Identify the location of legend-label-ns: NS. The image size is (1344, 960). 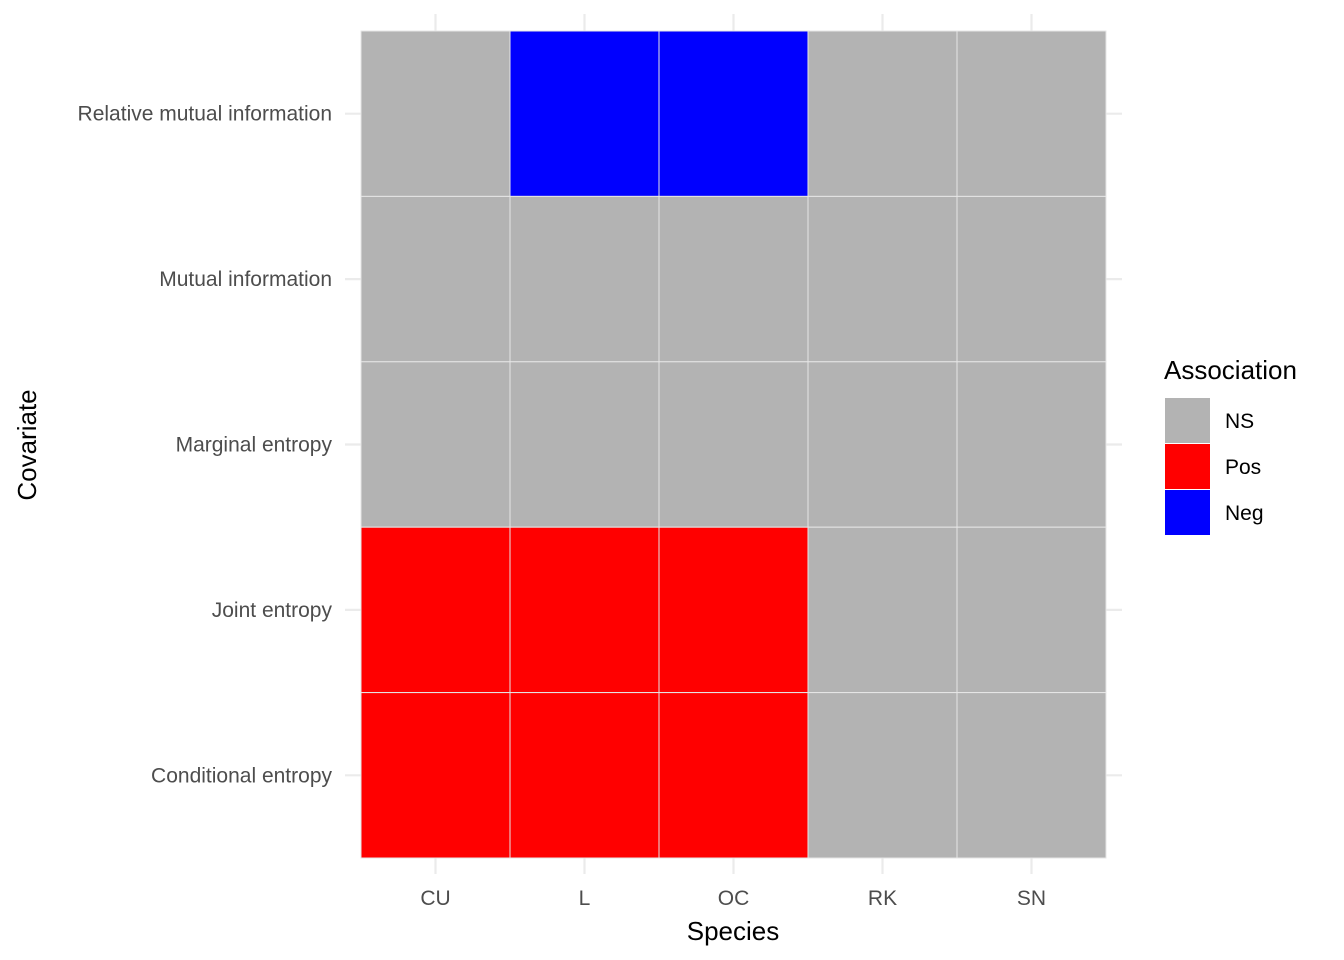
(1239, 421).